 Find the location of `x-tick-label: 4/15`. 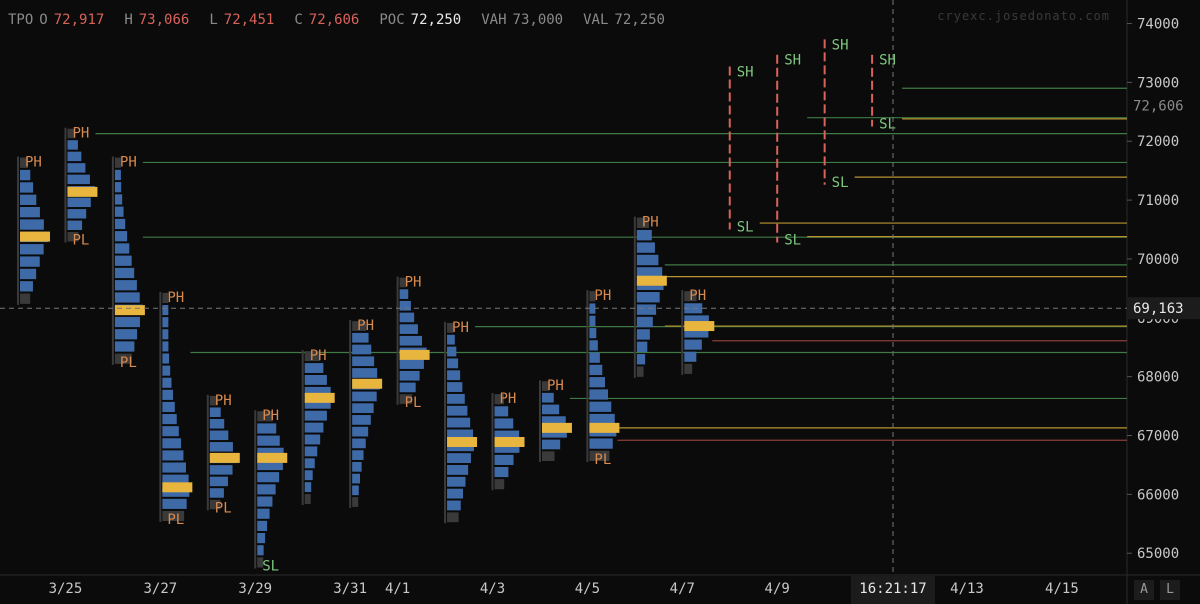

x-tick-label: 4/15 is located at coordinates (1062, 589).